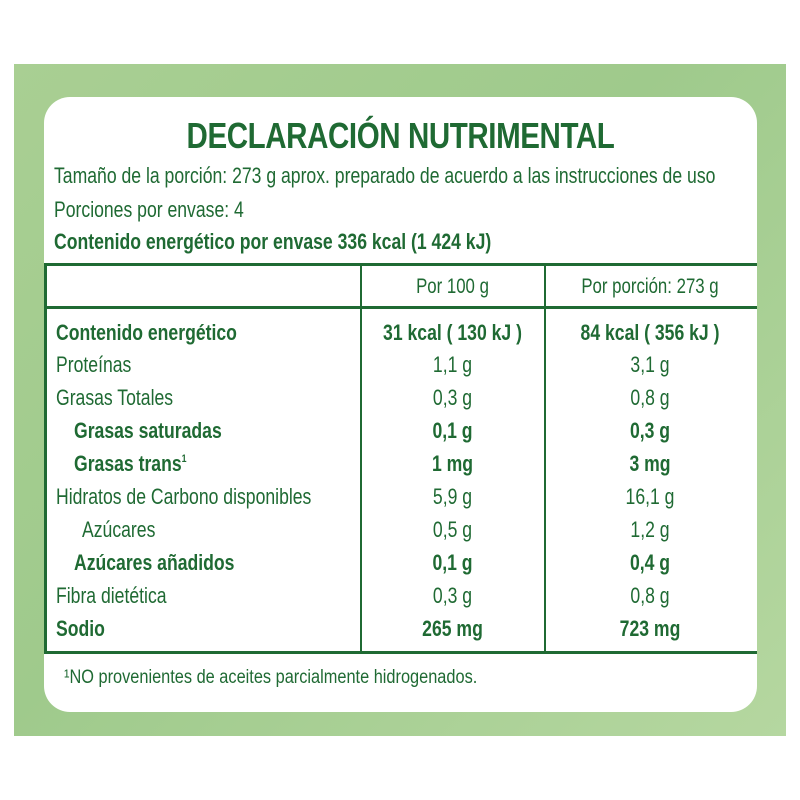 Image resolution: width=800 pixels, height=800 pixels. Describe the element at coordinates (149, 209) in the screenshot. I see `servings-per-container-text: Porciones por envase: 4` at that location.